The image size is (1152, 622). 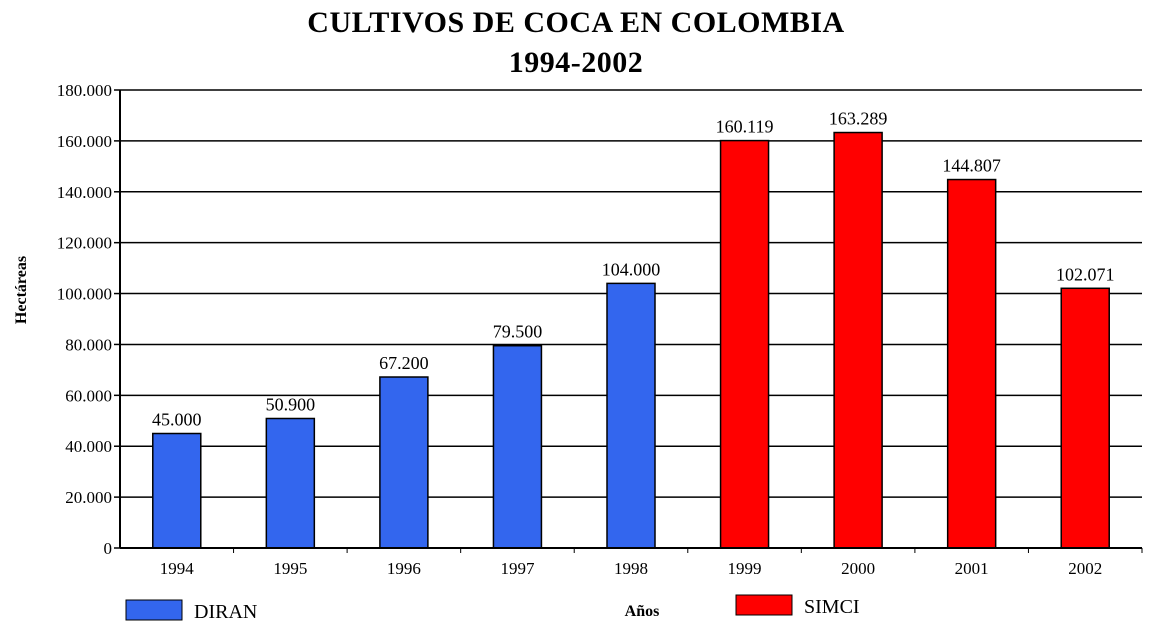 What do you see at coordinates (108, 548) in the screenshot?
I see `y-tick-label: 0` at bounding box center [108, 548].